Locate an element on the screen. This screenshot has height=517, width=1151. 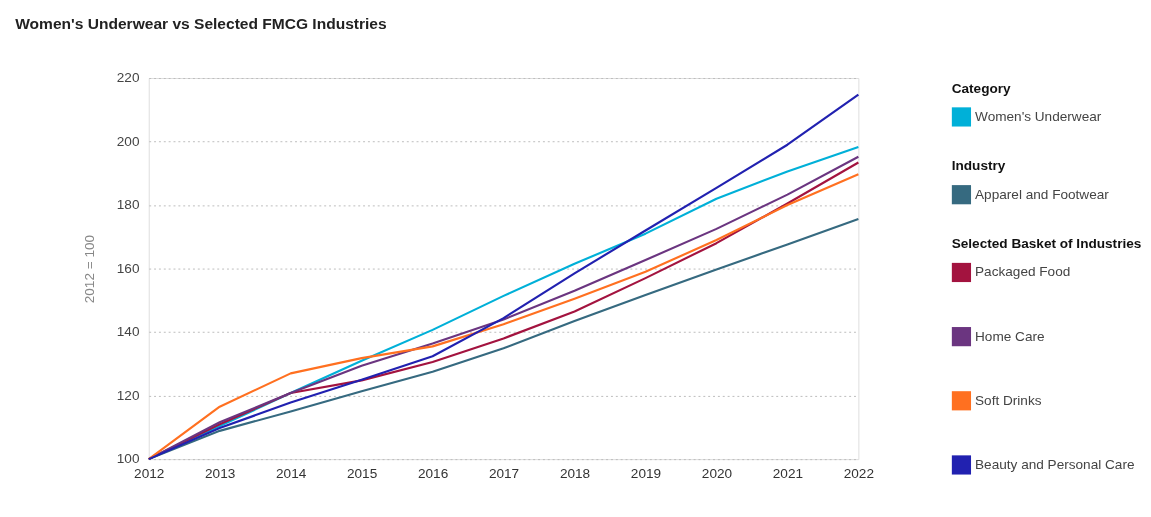
y-tick-label: 140 is located at coordinates (128, 332).